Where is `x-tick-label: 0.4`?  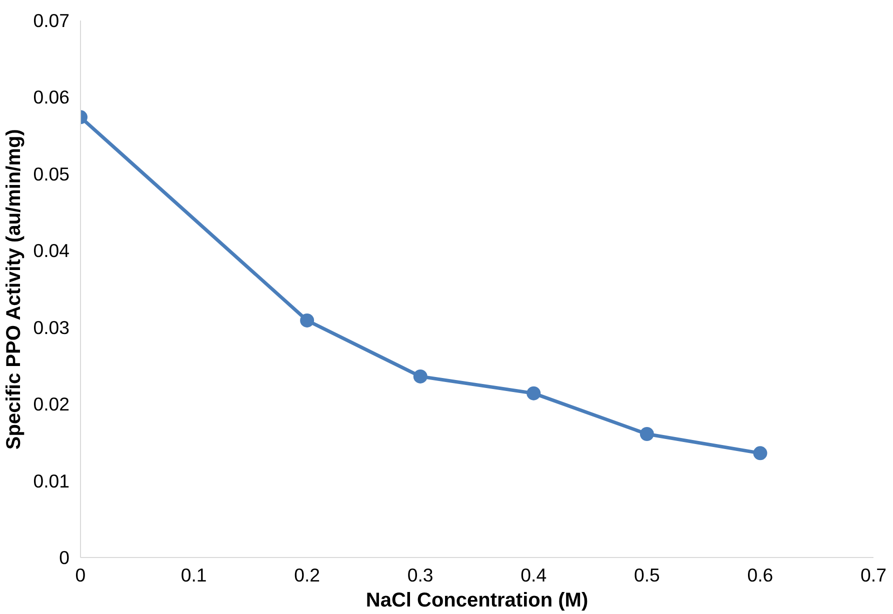 x-tick-label: 0.4 is located at coordinates (533, 575).